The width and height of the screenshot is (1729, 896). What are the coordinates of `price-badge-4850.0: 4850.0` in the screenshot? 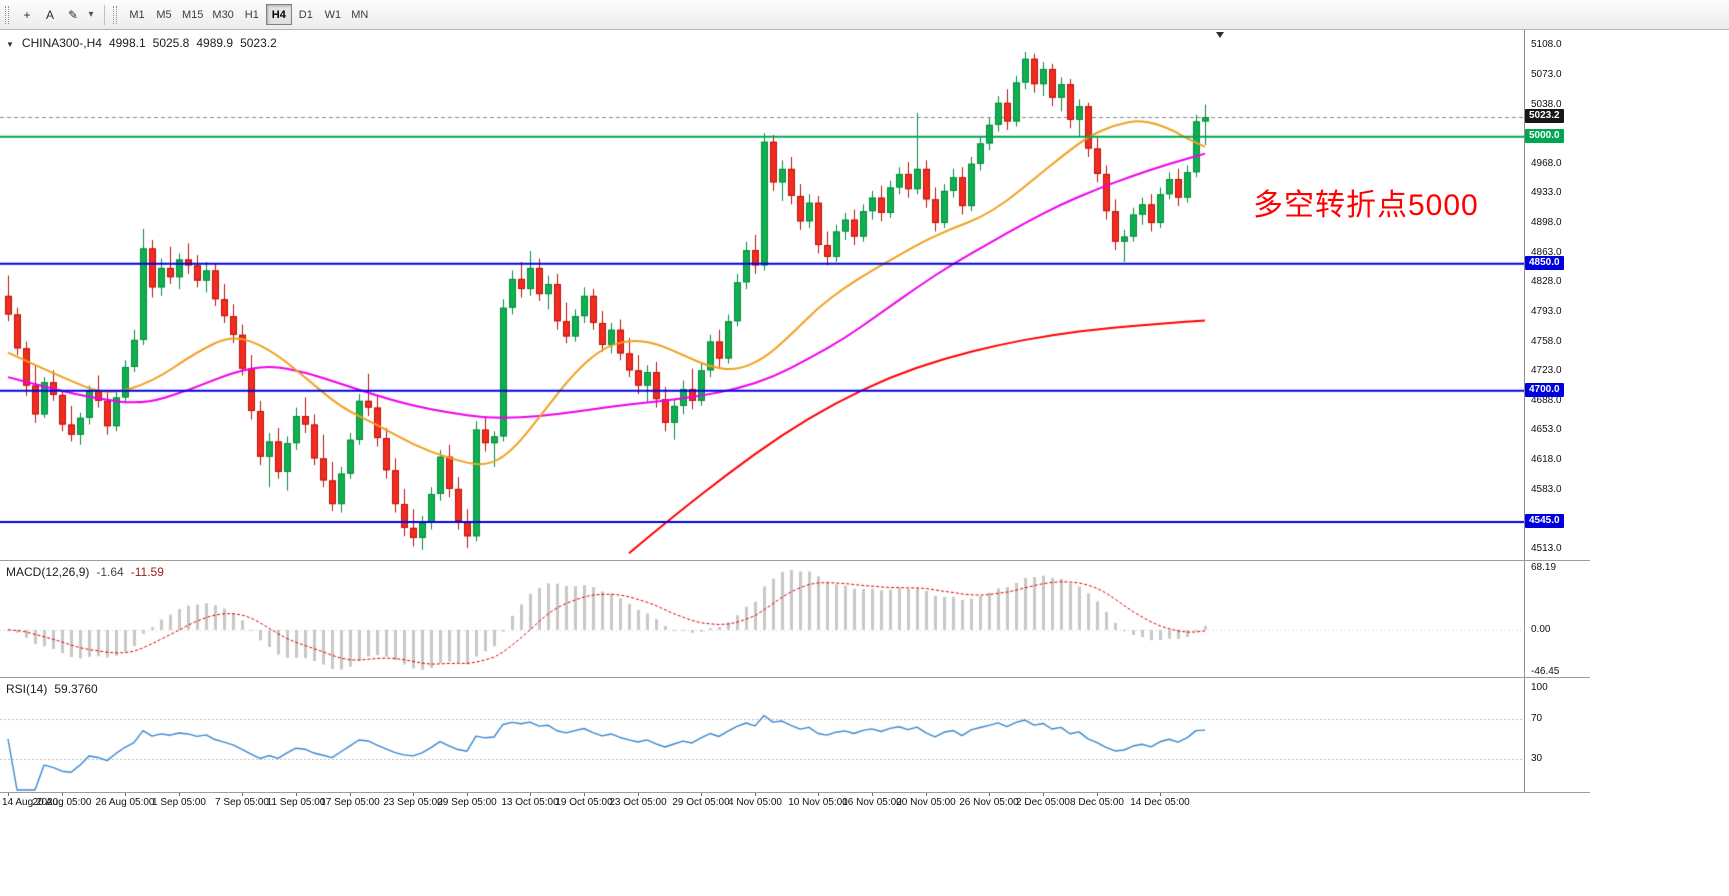 It's located at (1544, 262).